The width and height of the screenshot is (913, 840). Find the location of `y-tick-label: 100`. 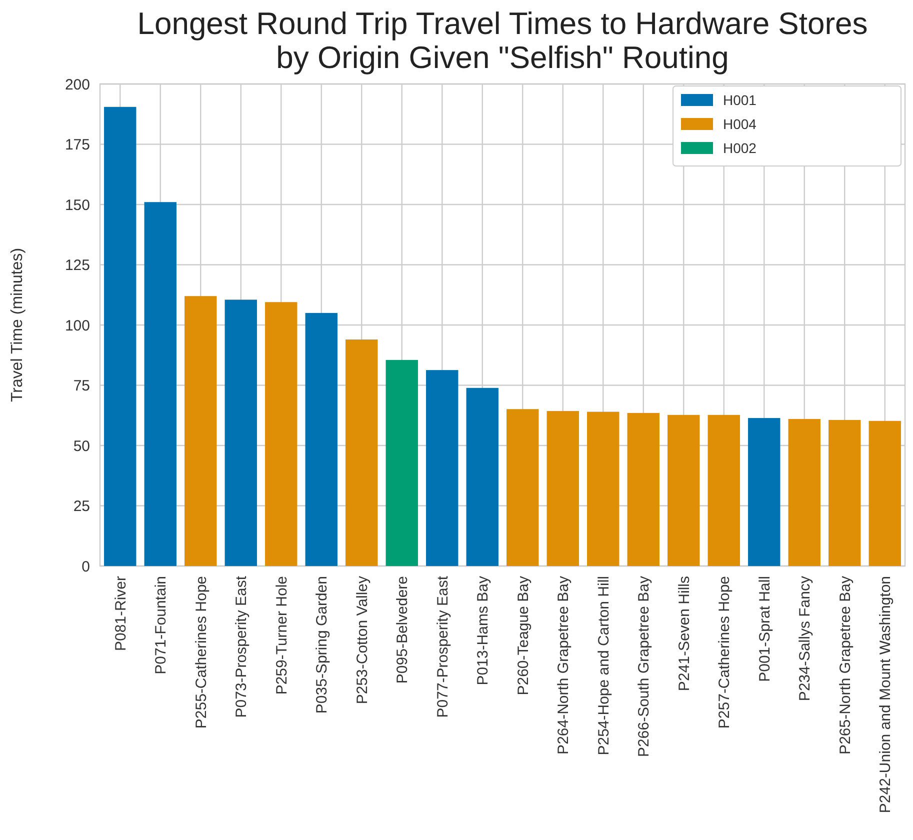

y-tick-label: 100 is located at coordinates (77, 325).